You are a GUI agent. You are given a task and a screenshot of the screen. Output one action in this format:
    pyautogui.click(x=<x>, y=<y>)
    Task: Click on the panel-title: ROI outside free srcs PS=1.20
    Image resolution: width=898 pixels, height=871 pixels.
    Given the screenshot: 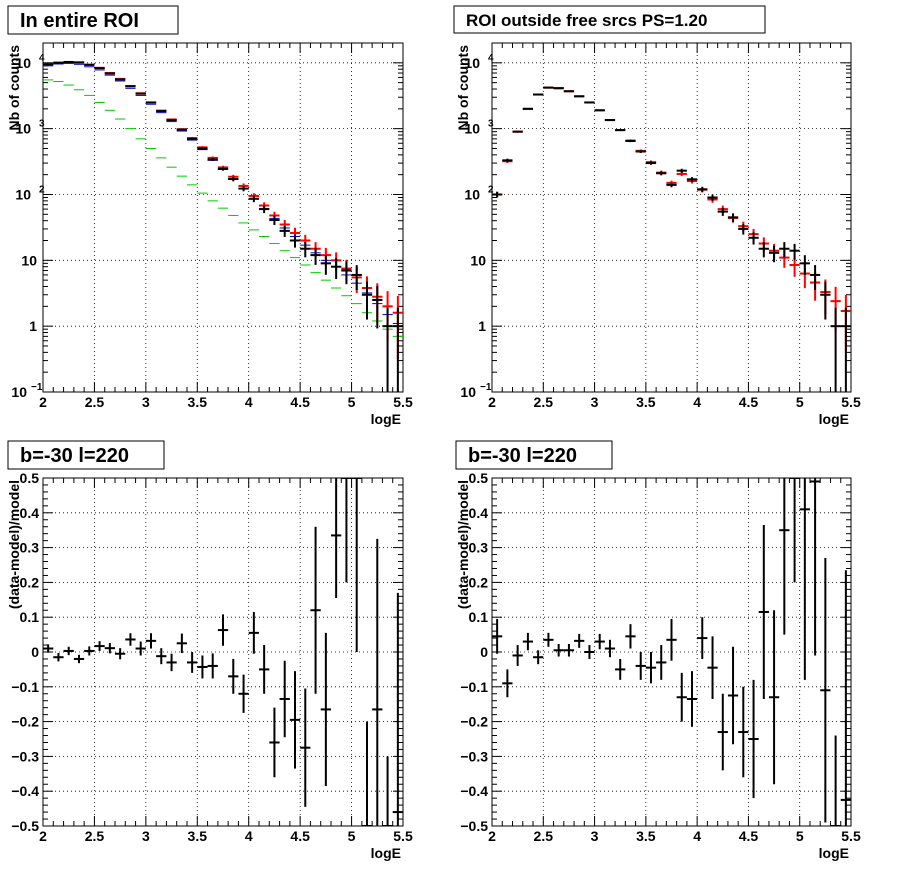 What is the action you would take?
    pyautogui.click(x=586, y=20)
    